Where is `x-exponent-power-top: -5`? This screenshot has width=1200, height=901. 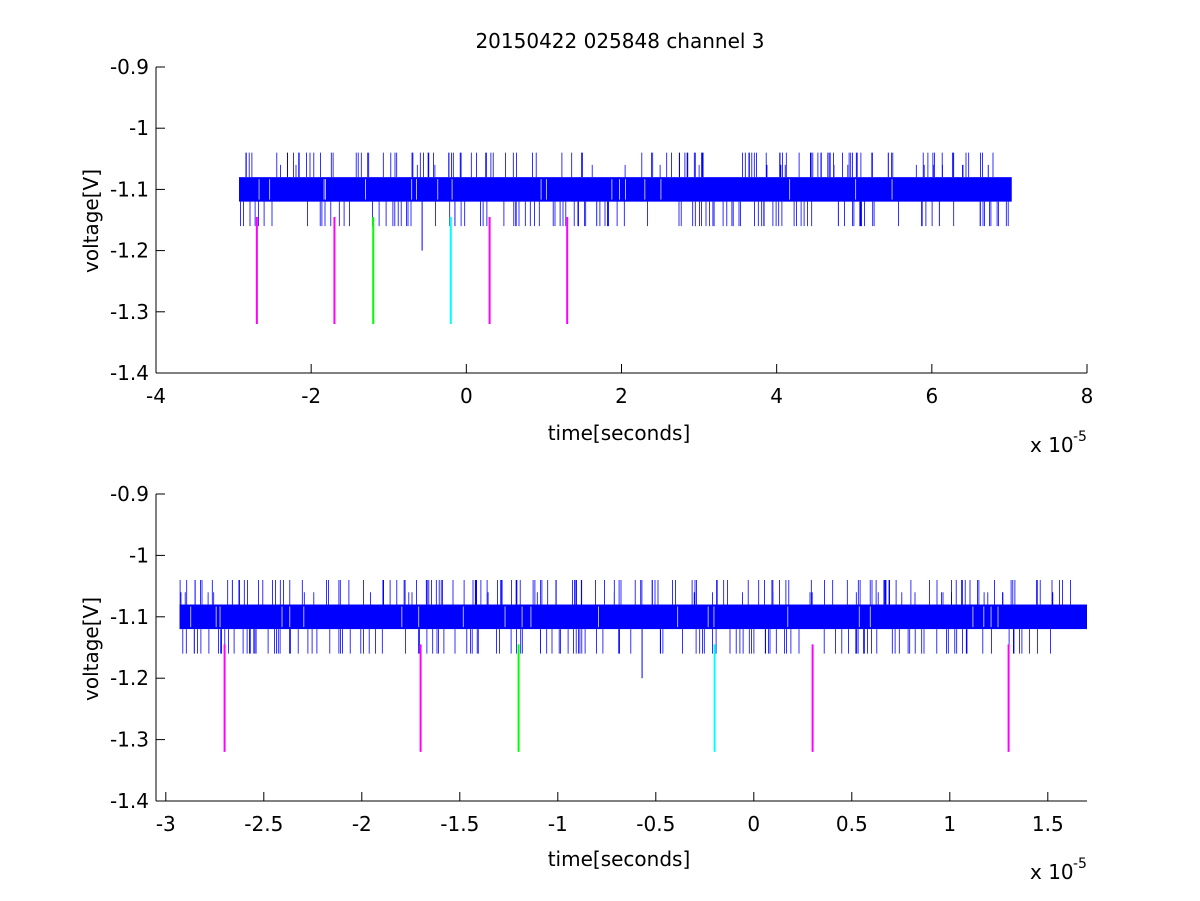 x-exponent-power-top: -5 is located at coordinates (1080, 437).